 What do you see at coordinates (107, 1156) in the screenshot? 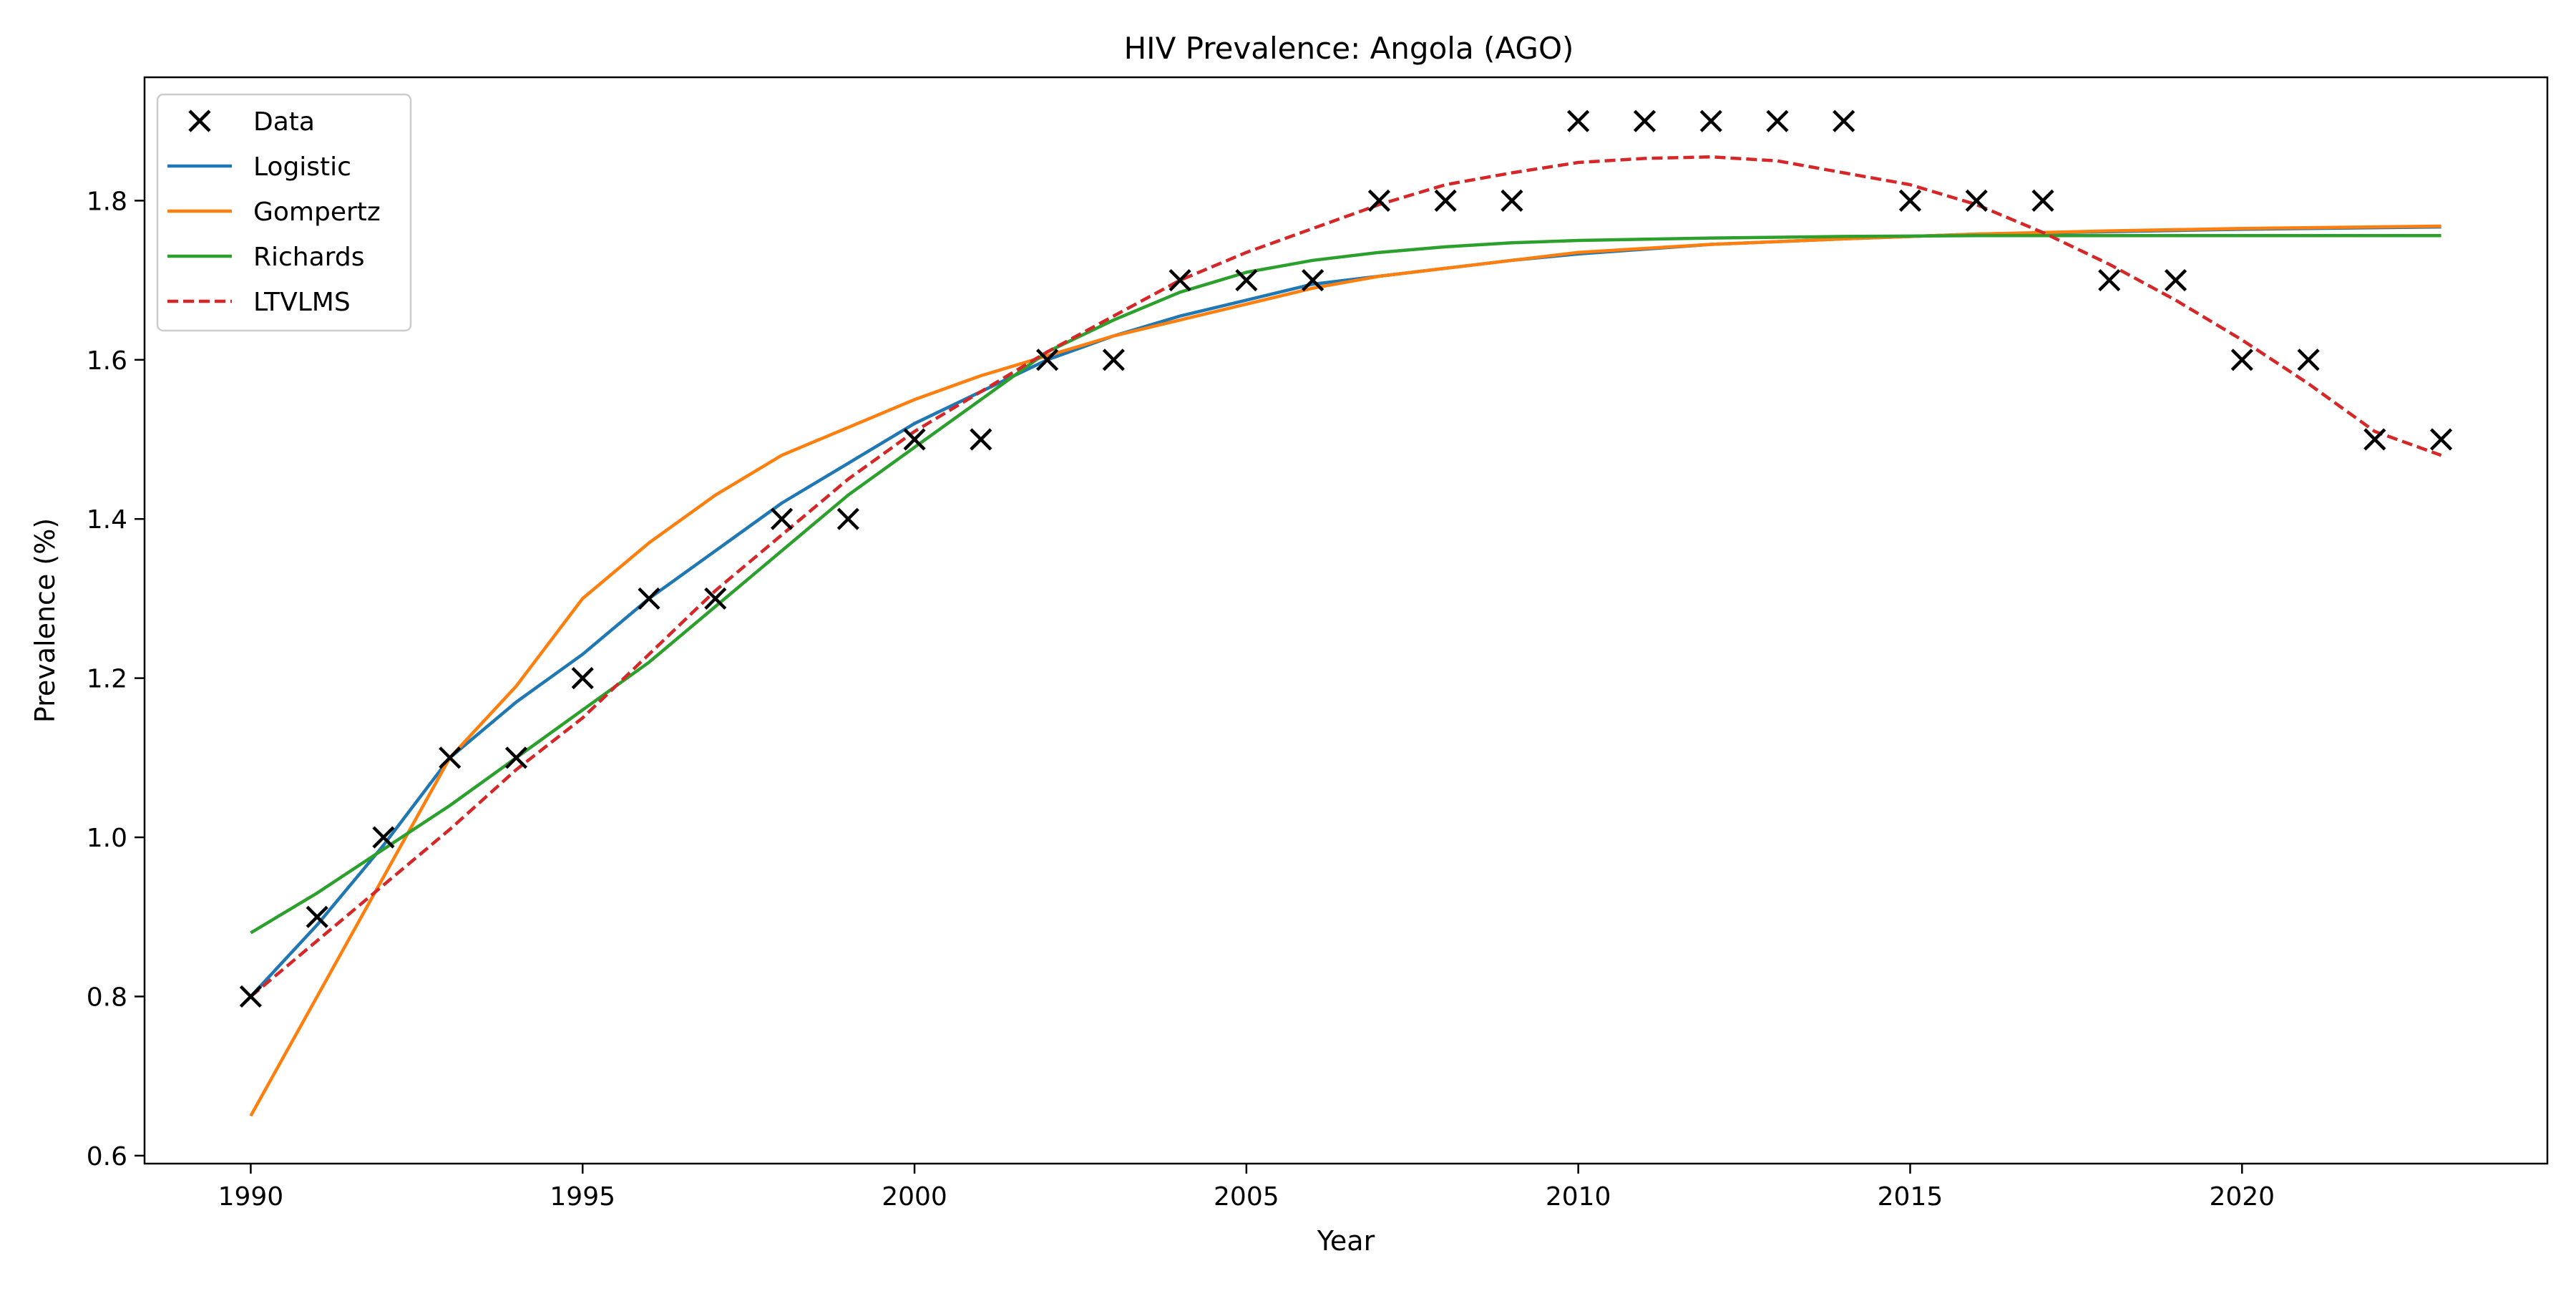
I see `y-tick-label: 0.6` at bounding box center [107, 1156].